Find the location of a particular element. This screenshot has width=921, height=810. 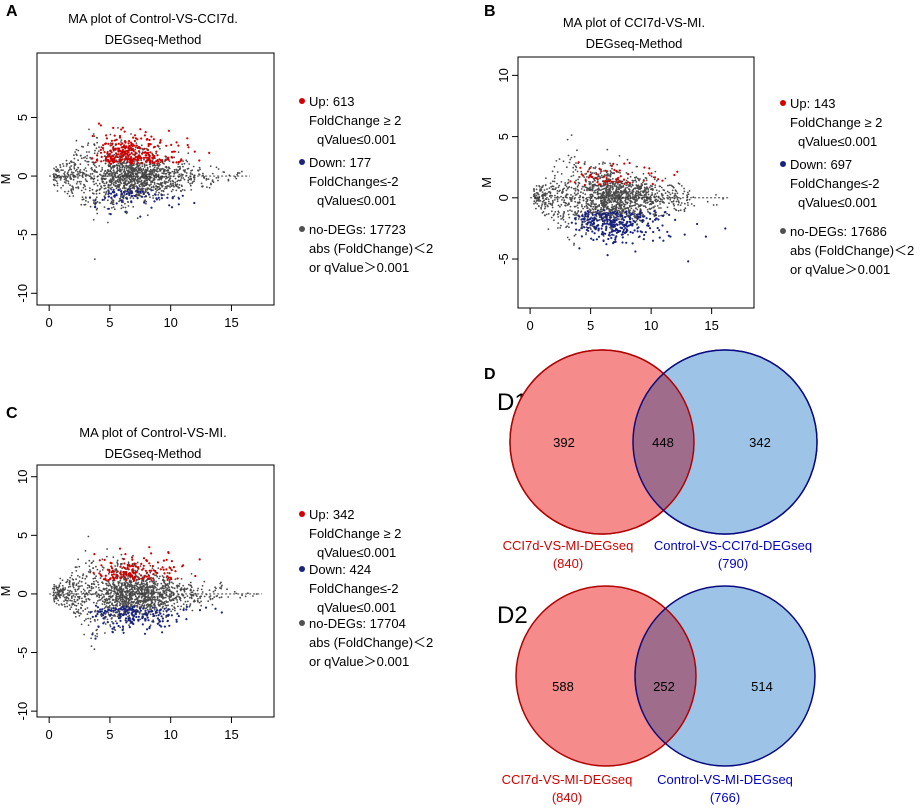

panel-a-title-line-2: DEGseq-Method is located at coordinates (153, 39).